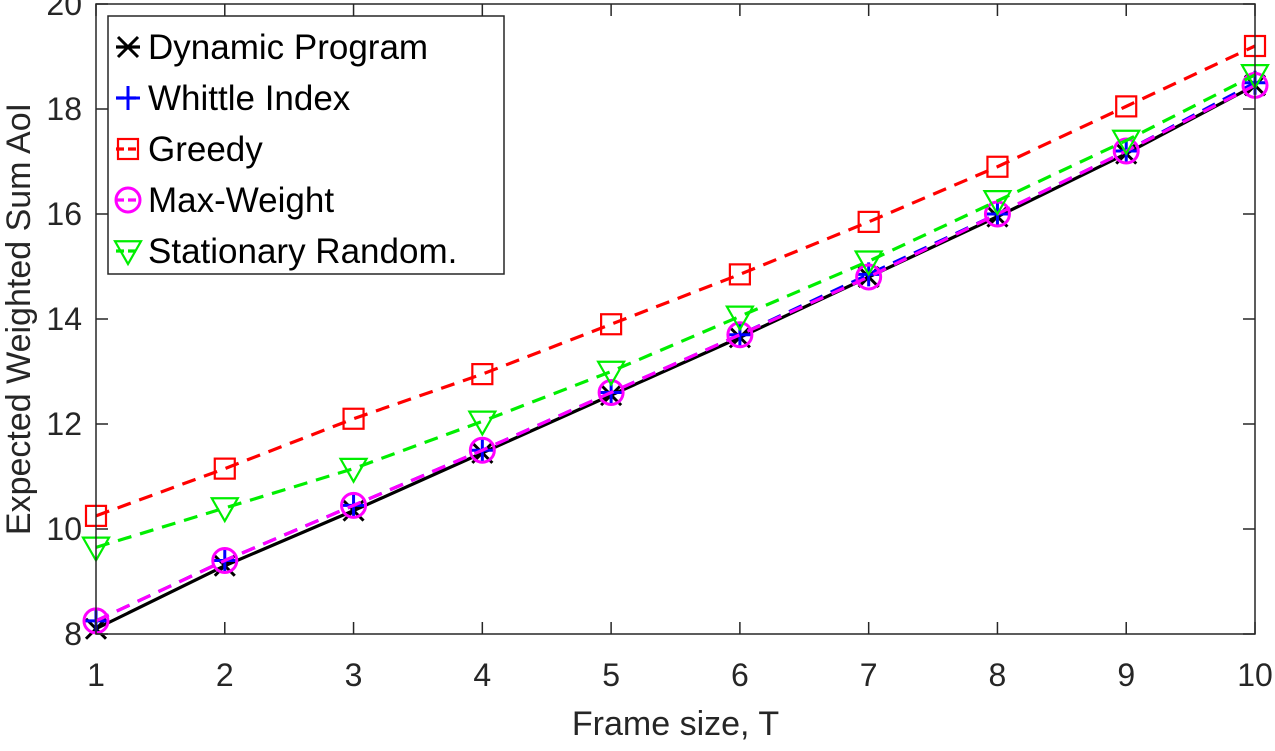 The height and width of the screenshot is (751, 1275). I want to click on y-tick-label: 8, so click(73, 634).